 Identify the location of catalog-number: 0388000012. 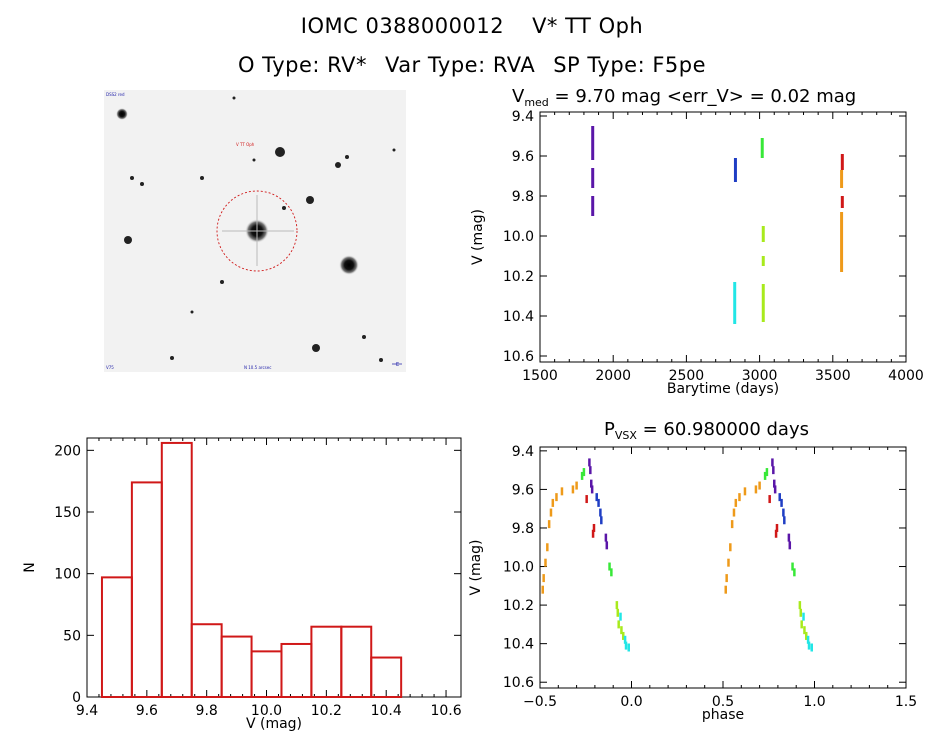
(435, 26).